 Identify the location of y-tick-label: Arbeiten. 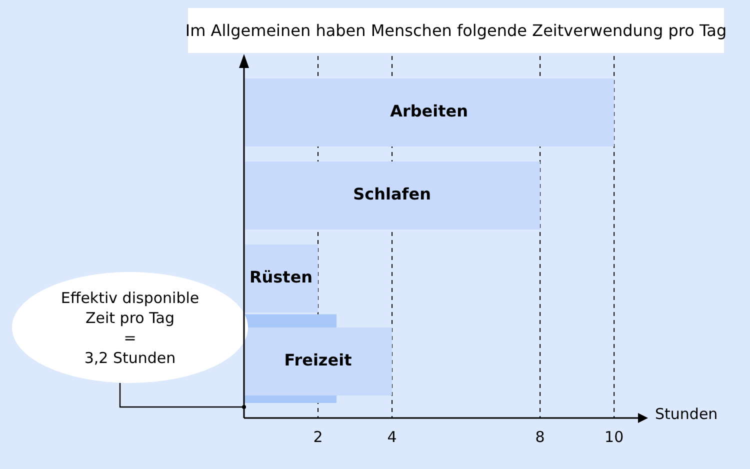
(429, 111).